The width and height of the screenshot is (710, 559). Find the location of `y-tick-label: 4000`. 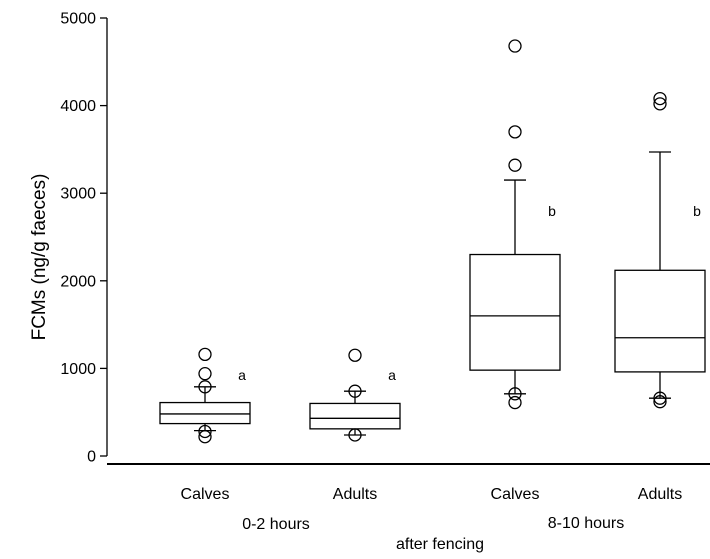

y-tick-label: 4000 is located at coordinates (78, 106).